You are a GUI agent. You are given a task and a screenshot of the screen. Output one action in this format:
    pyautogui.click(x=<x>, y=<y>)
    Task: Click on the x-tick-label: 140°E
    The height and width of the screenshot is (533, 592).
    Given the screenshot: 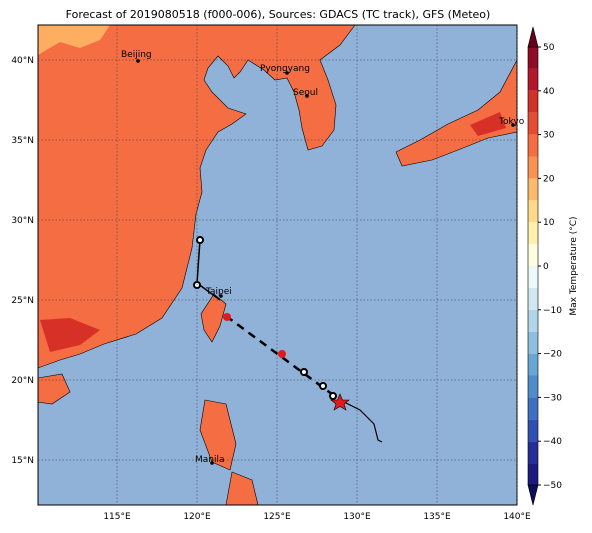 What is the action you would take?
    pyautogui.click(x=517, y=517)
    